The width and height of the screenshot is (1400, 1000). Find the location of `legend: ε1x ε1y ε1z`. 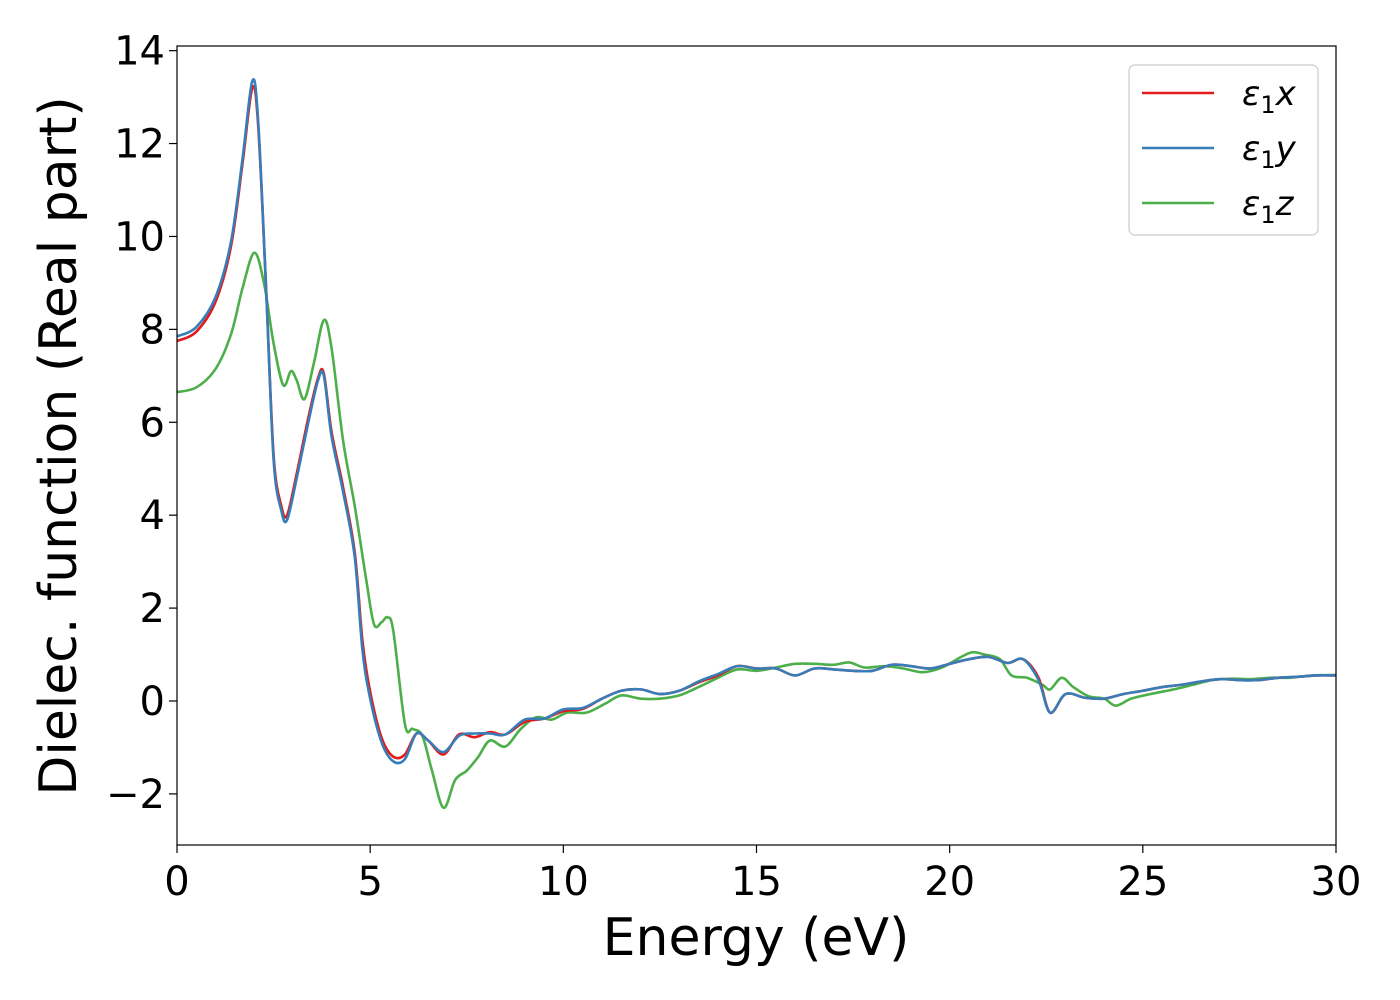

legend: ε1x ε1y ε1z is located at coordinates (1223, 150).